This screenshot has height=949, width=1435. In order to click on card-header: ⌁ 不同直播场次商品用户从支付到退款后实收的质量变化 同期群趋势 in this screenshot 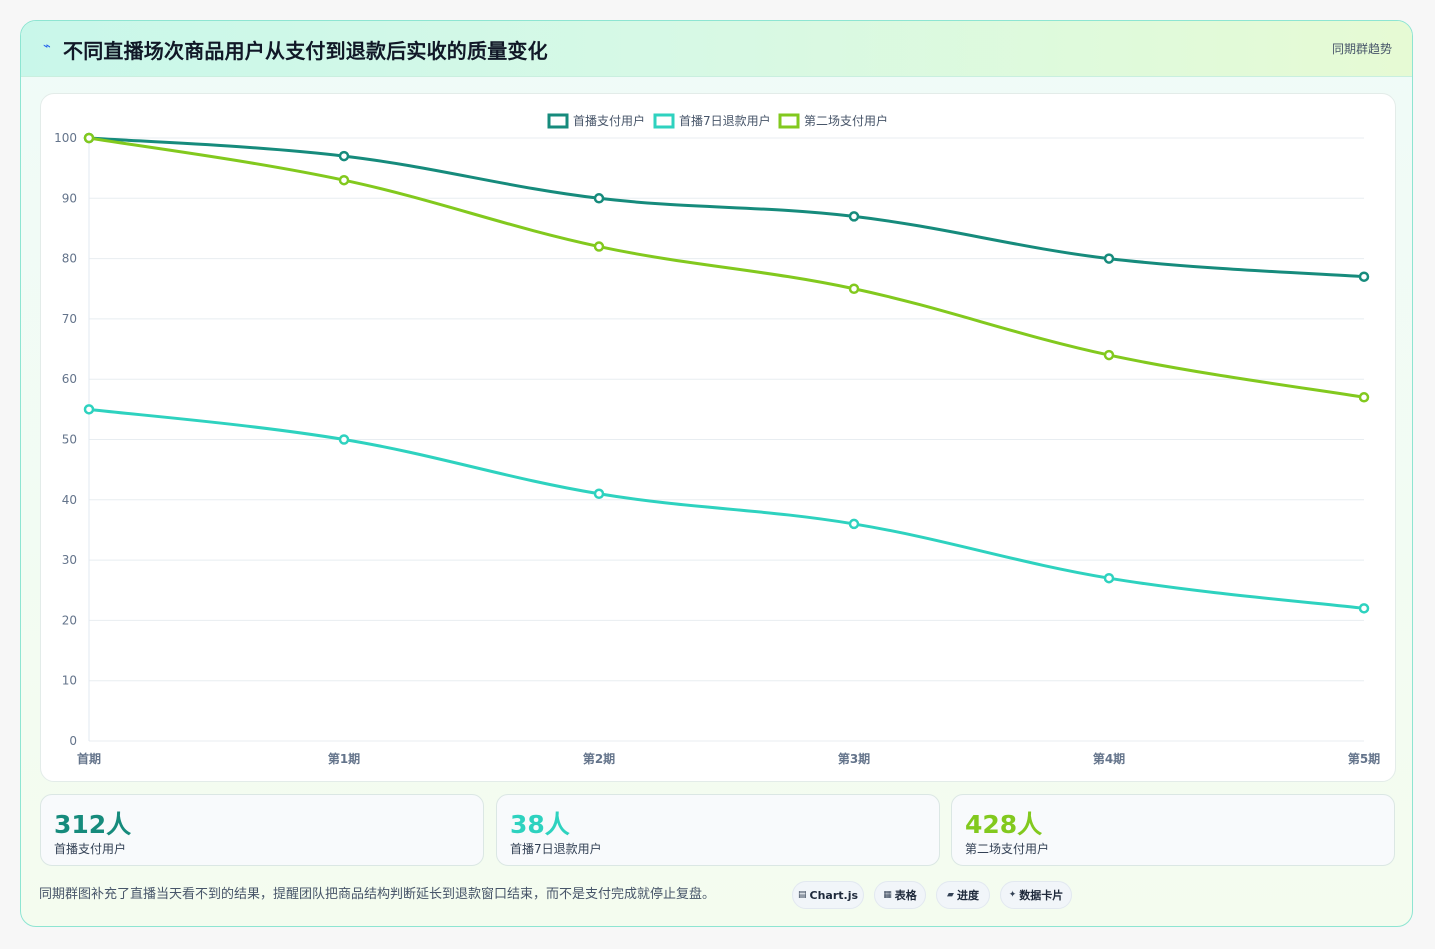, I will do `click(716, 49)`.